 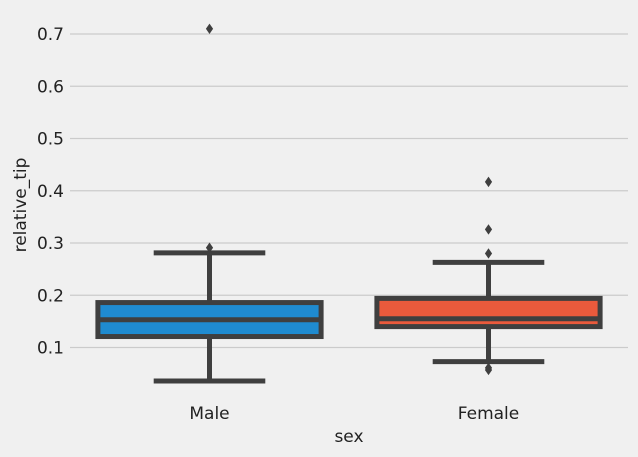 I want to click on y-axis-label: relative_tip, so click(x=21, y=205).